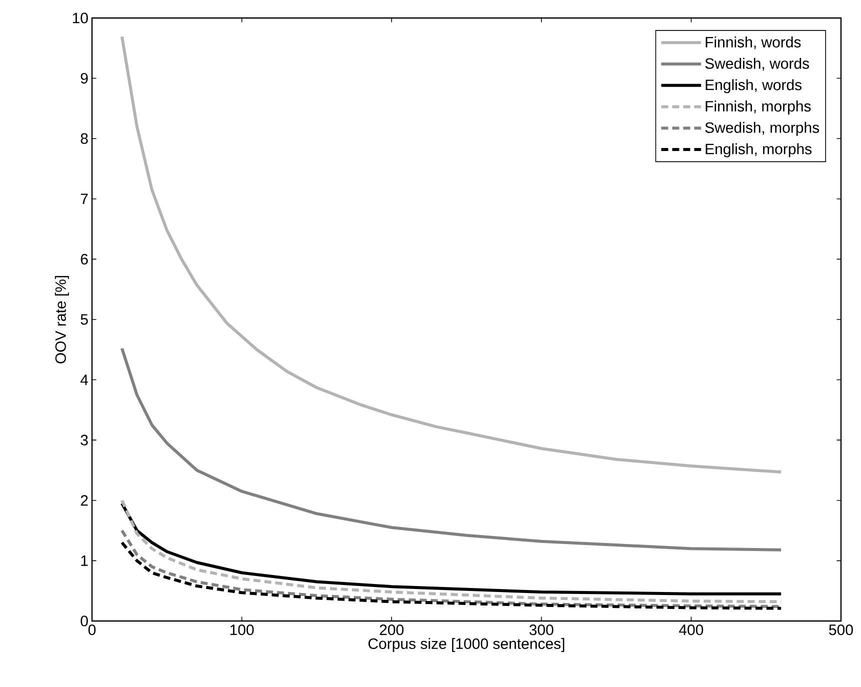 The width and height of the screenshot is (861, 687). What do you see at coordinates (84, 440) in the screenshot?
I see `y-tick-label: 3` at bounding box center [84, 440].